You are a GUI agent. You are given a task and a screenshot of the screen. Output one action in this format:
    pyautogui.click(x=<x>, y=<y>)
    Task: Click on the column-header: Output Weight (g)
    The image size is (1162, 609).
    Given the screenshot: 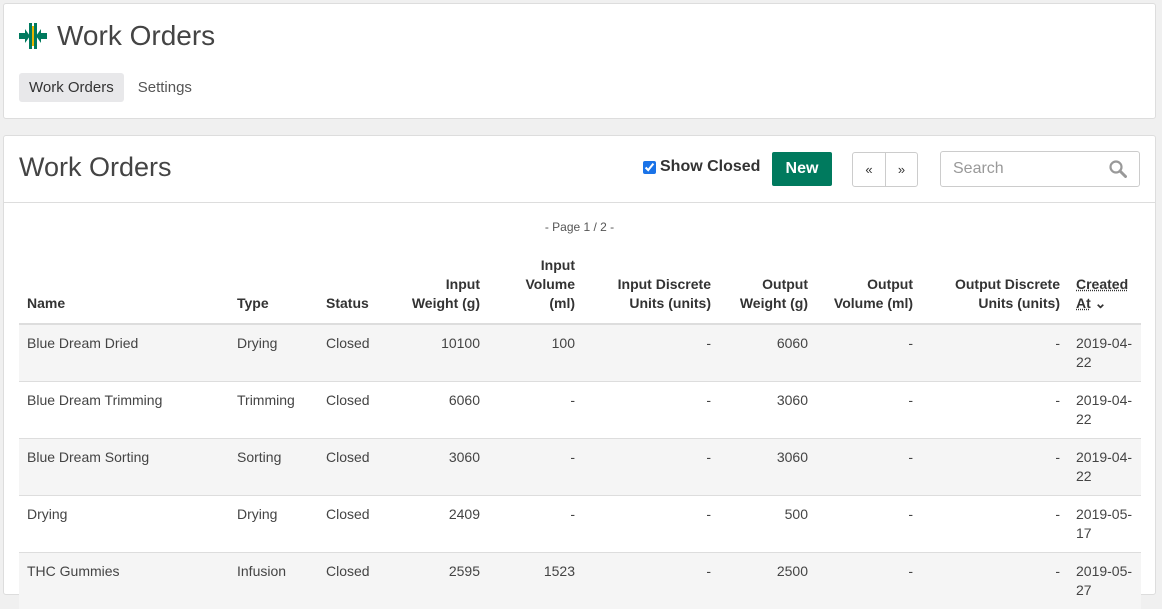 What is the action you would take?
    pyautogui.click(x=767, y=287)
    